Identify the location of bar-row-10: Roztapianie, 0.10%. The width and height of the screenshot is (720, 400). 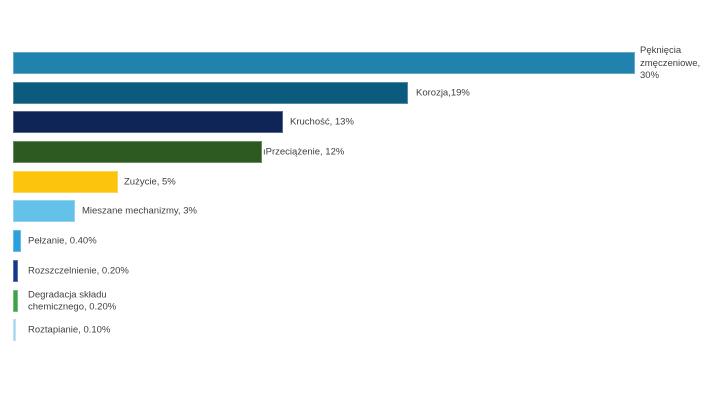
(366, 330).